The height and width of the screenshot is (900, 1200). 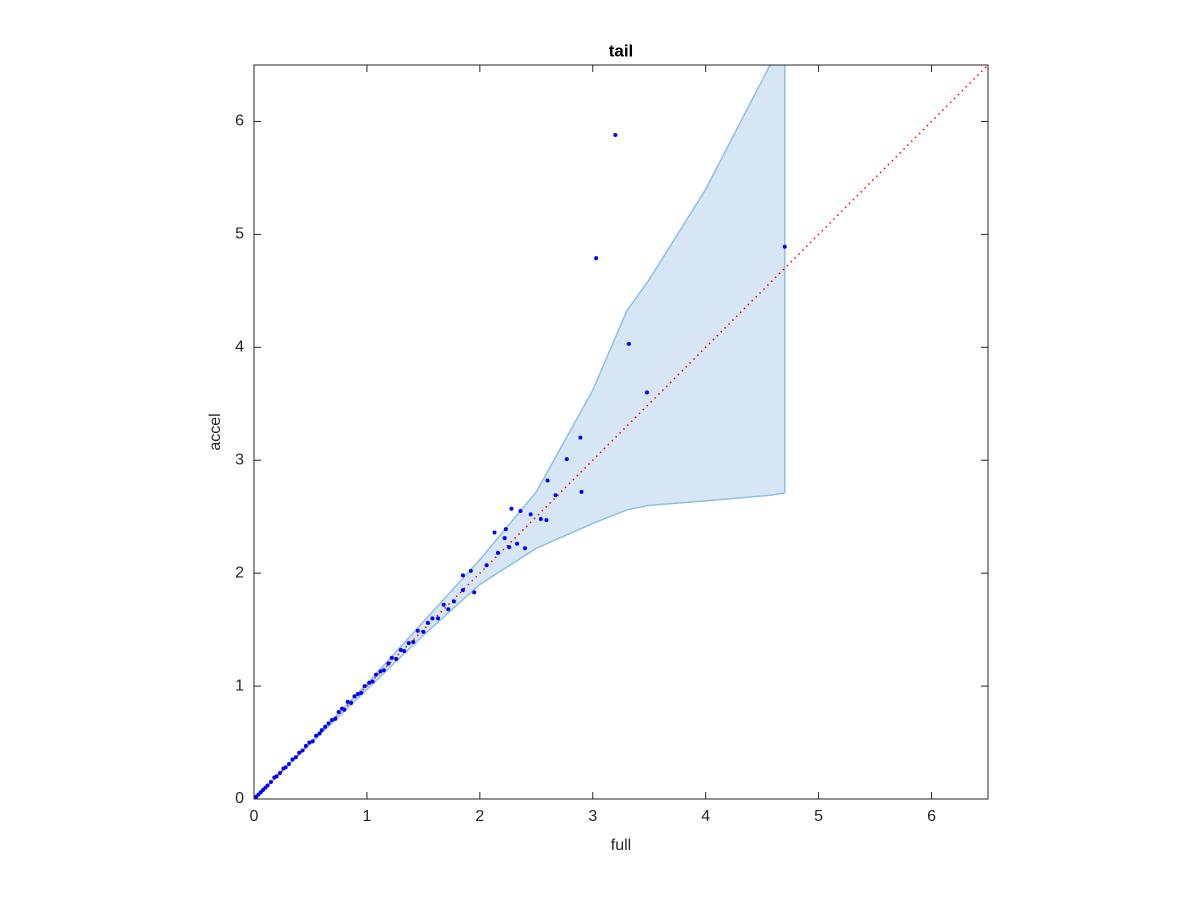 I want to click on y-tick-label: 5, so click(x=239, y=234).